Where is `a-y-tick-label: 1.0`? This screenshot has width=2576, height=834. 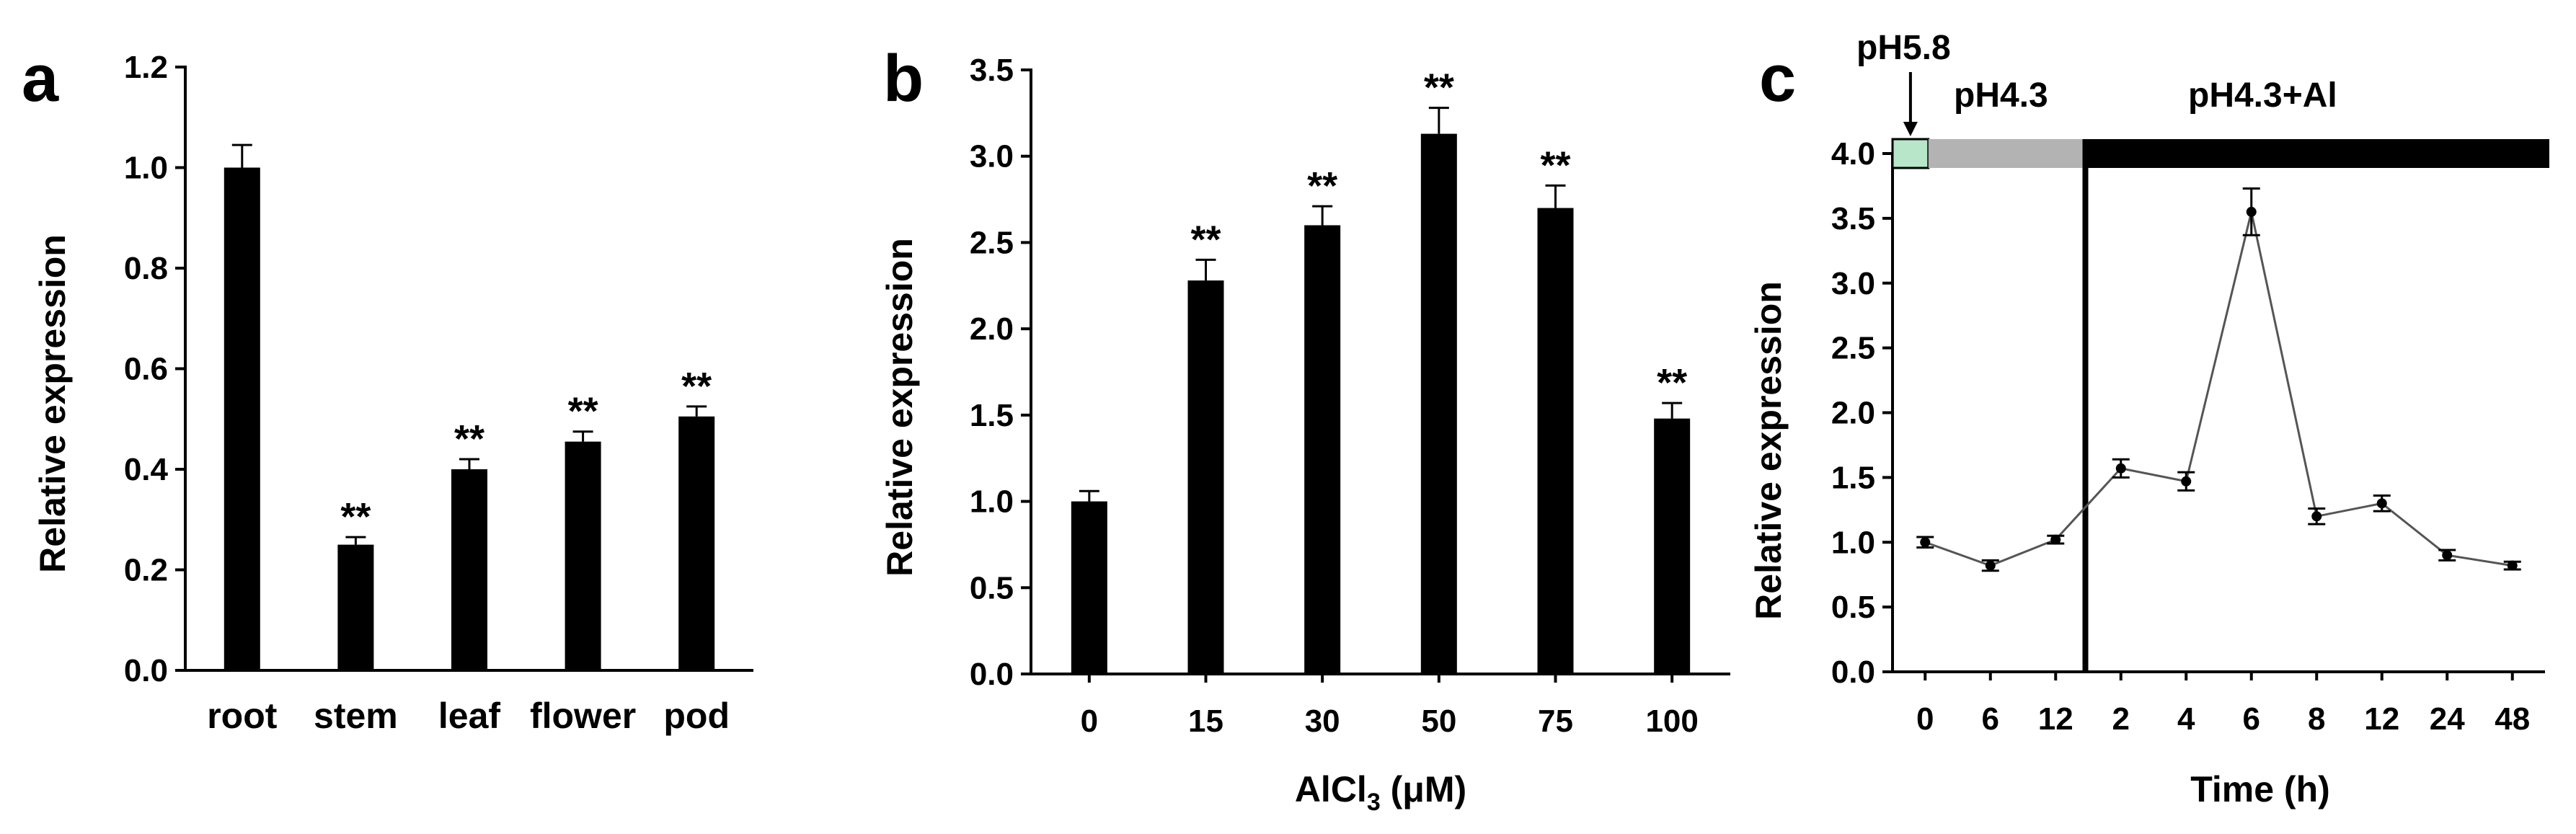 a-y-tick-label: 1.0 is located at coordinates (146, 168).